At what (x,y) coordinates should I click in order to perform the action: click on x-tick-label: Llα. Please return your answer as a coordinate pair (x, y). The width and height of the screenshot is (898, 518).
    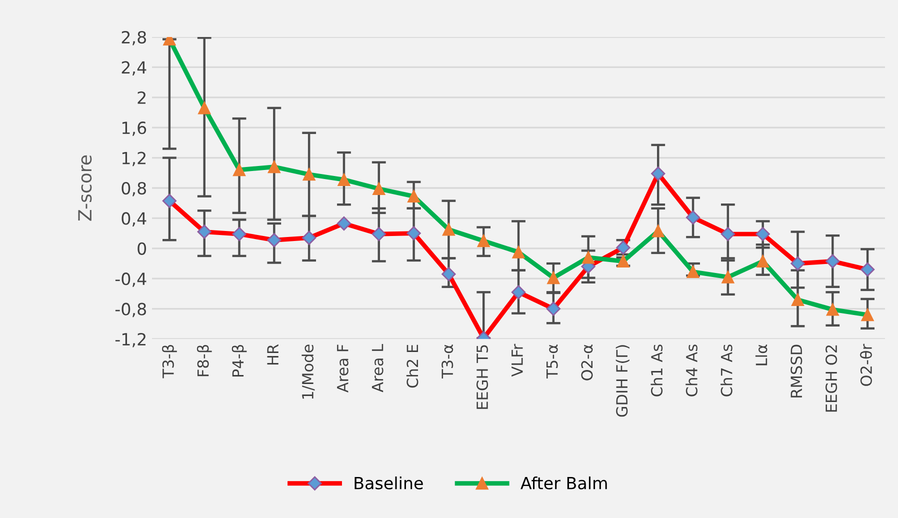
    Looking at the image, I should click on (761, 355).